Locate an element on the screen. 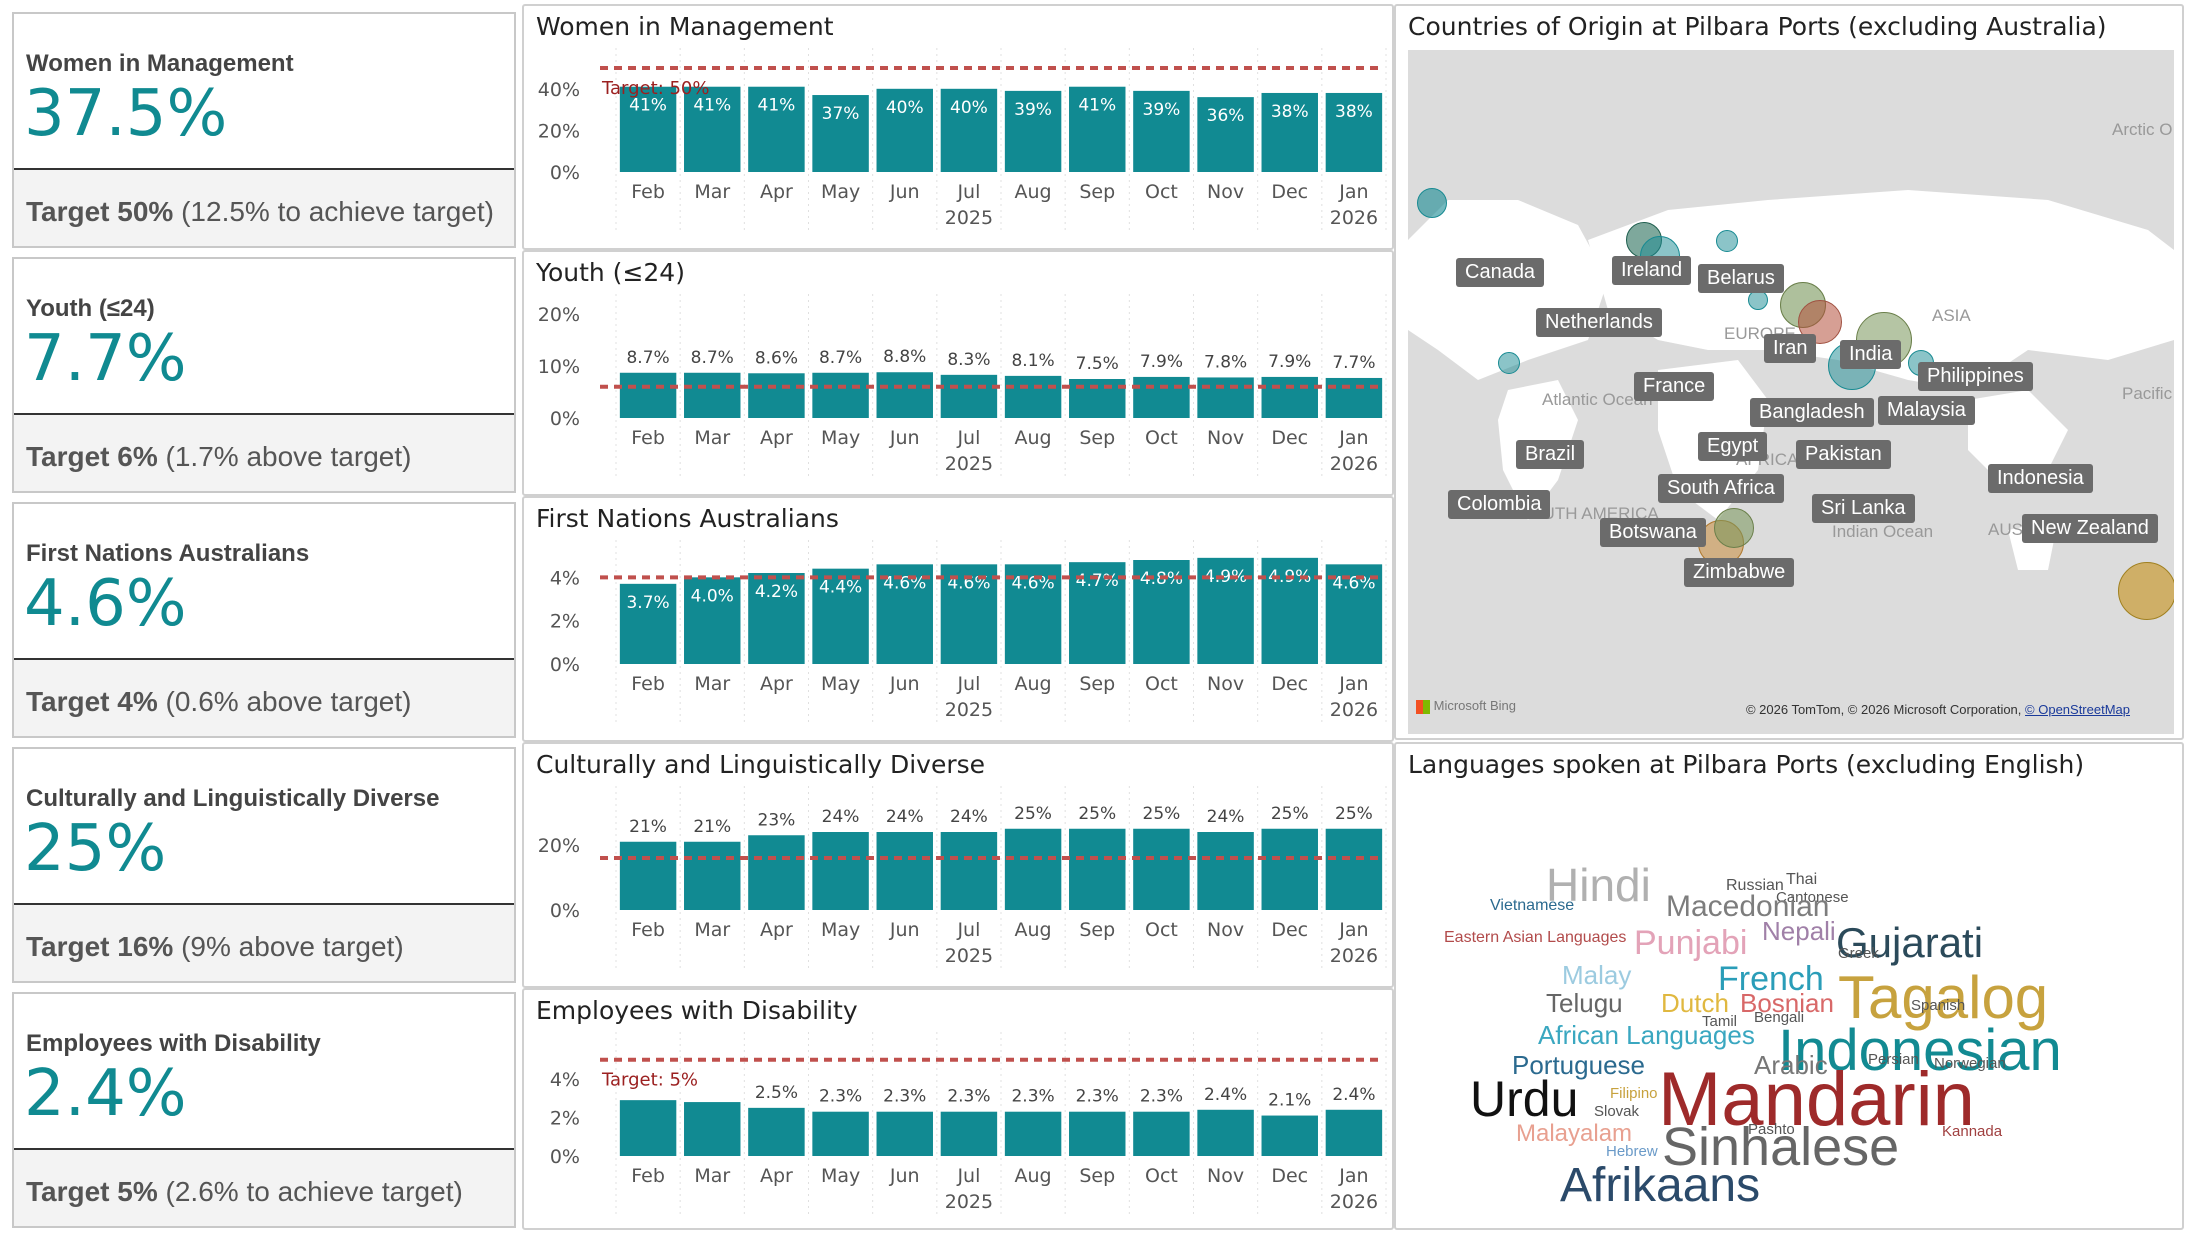  word-hebrew: Hebrew is located at coordinates (1632, 1151).